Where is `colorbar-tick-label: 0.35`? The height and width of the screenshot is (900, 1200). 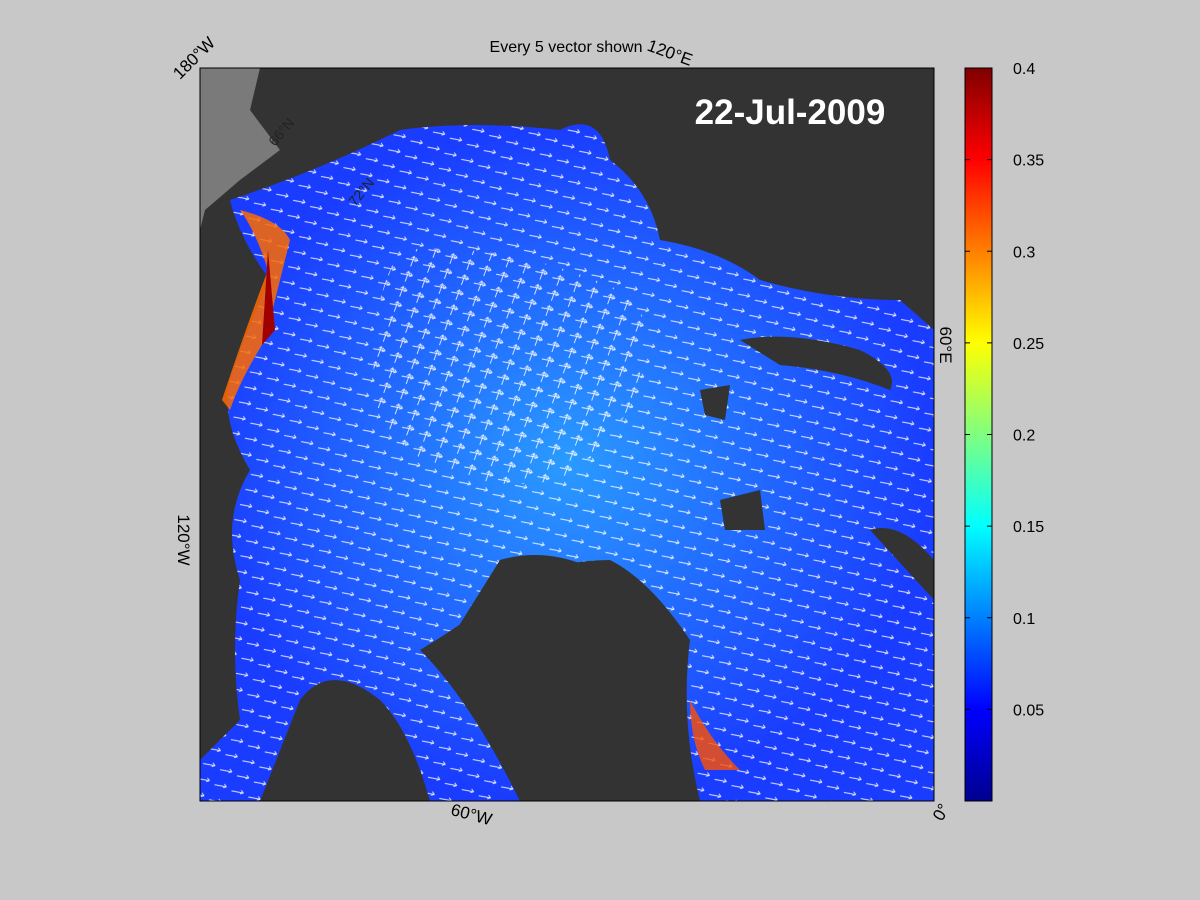
colorbar-tick-label: 0.35 is located at coordinates (1028, 161).